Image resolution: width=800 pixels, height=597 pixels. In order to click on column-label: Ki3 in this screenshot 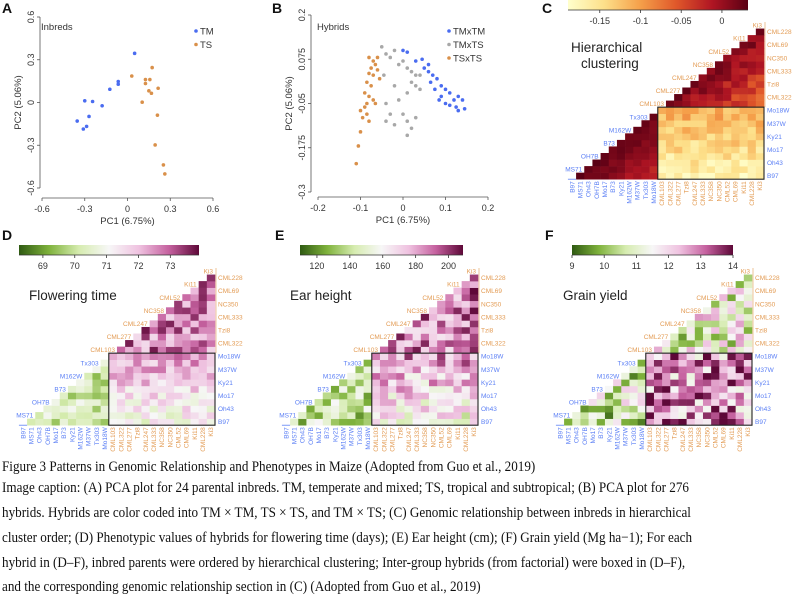, I will do `click(474, 432)`.